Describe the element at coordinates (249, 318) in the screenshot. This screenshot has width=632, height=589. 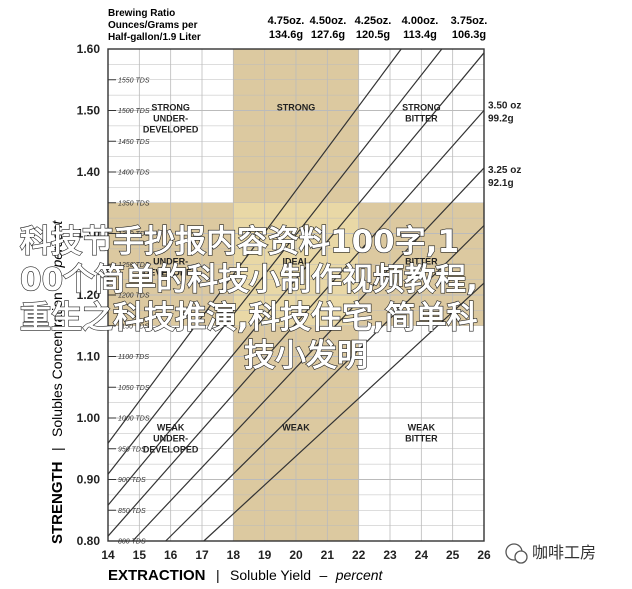
I see `overlay-line: 重生之科技推演,科技住宅,简单科` at that location.